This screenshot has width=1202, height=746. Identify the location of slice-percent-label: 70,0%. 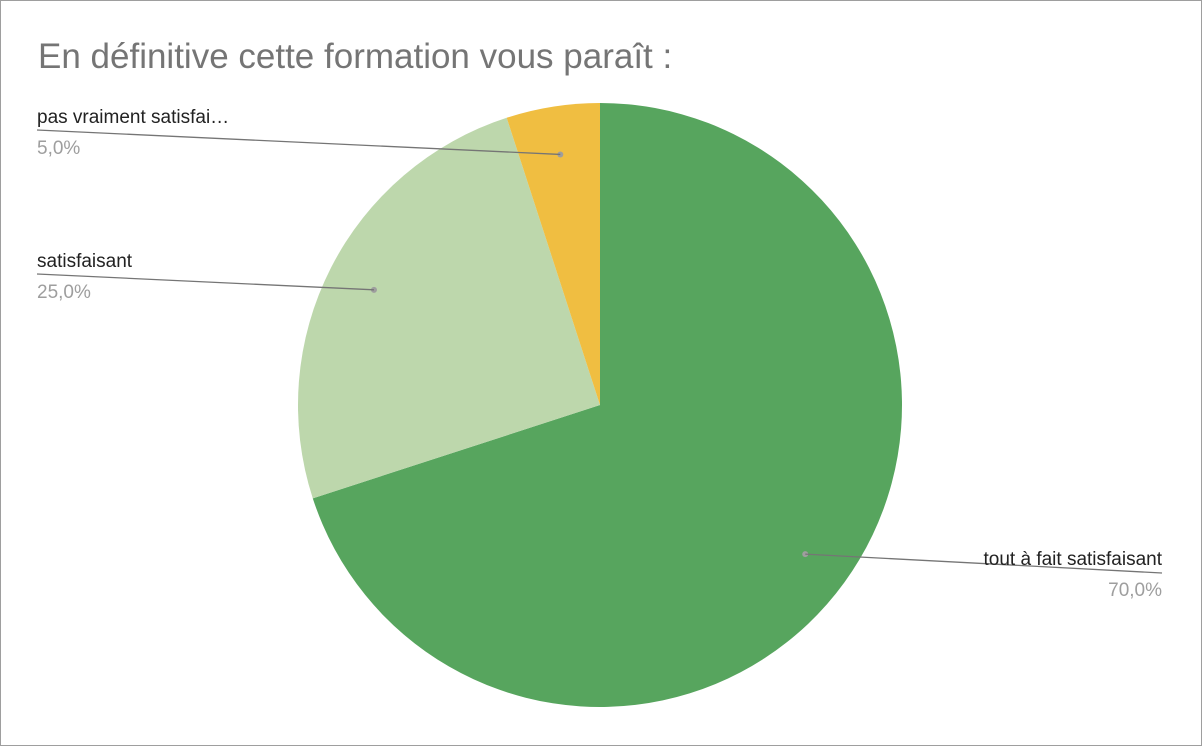
(1135, 590).